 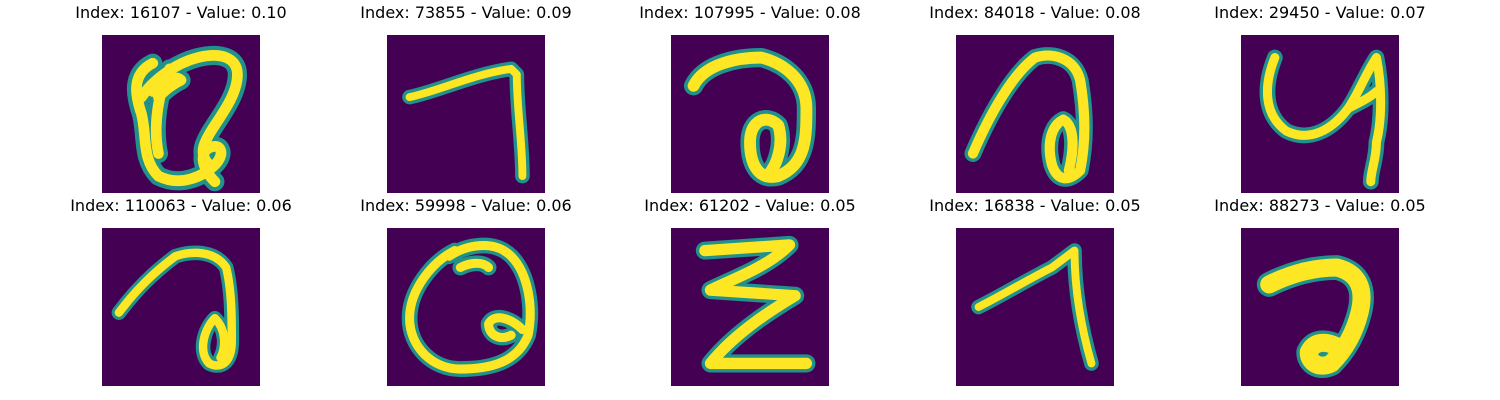 I want to click on image-panel: Index: 107995 - Value: 0.08, so click(x=750, y=103).